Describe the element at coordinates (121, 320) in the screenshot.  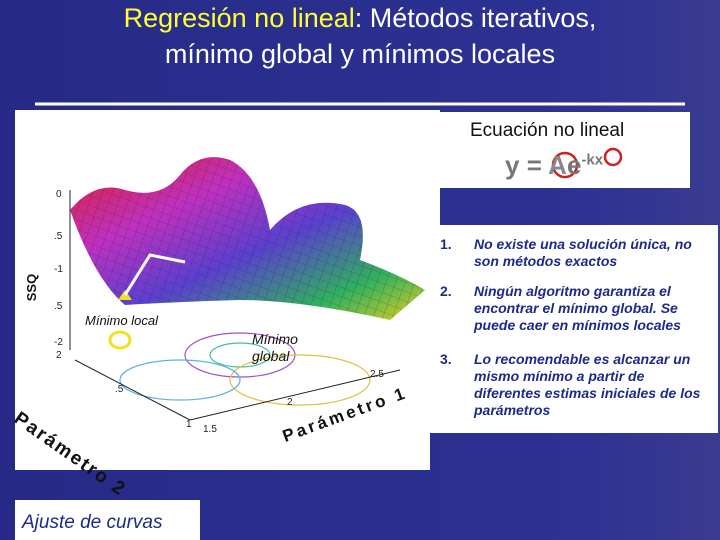
I see `local-minimum-label: Mínimo local` at that location.